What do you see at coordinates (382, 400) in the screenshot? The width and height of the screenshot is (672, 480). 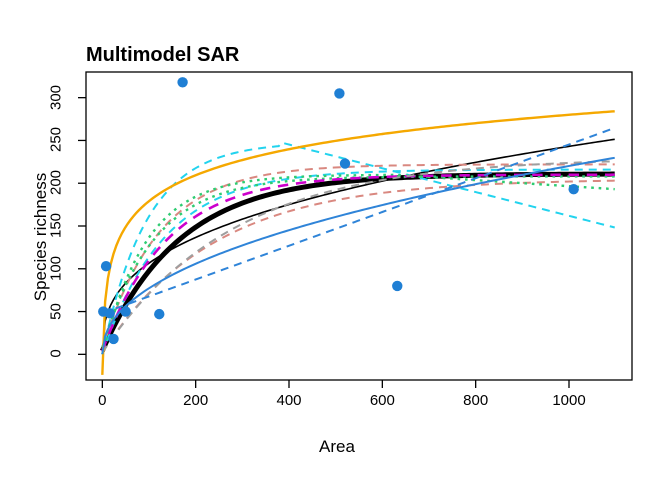 I see `x-tick-label: 600` at bounding box center [382, 400].